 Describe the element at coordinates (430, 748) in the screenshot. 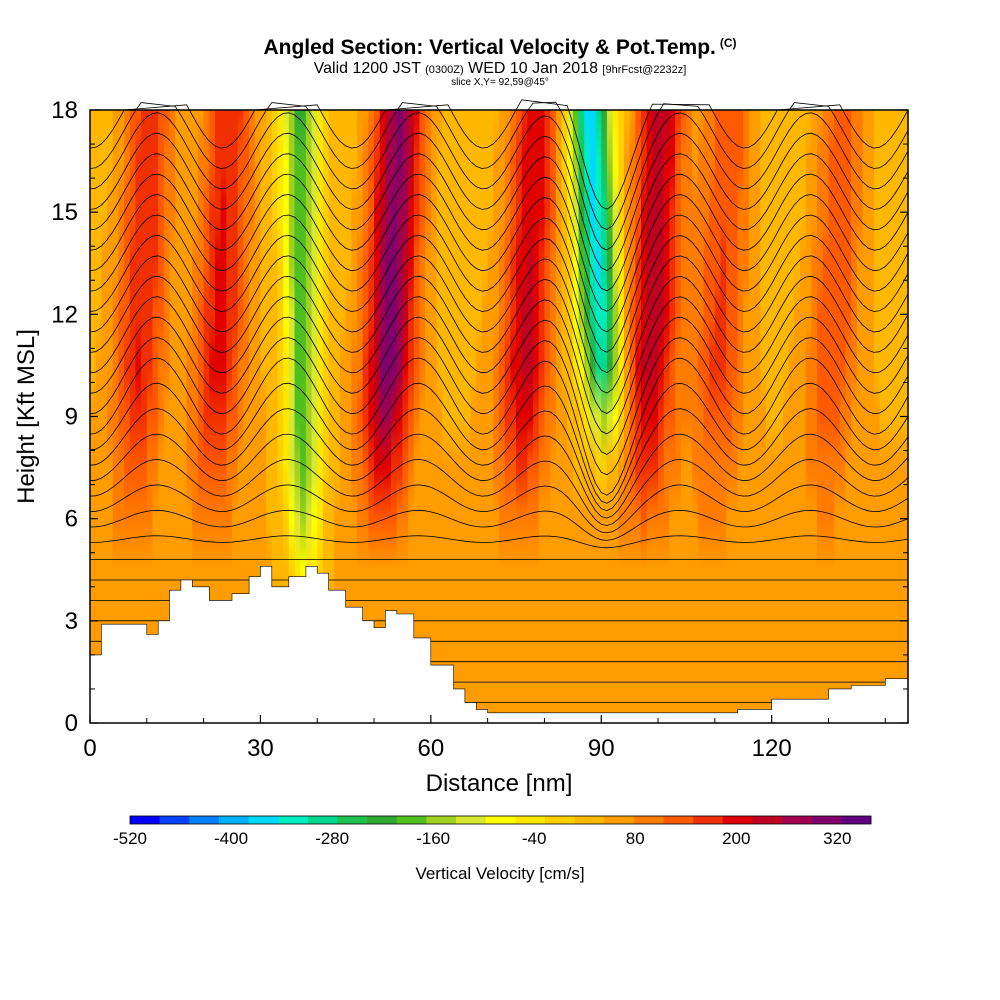

I see `x-tick-label: 60` at that location.